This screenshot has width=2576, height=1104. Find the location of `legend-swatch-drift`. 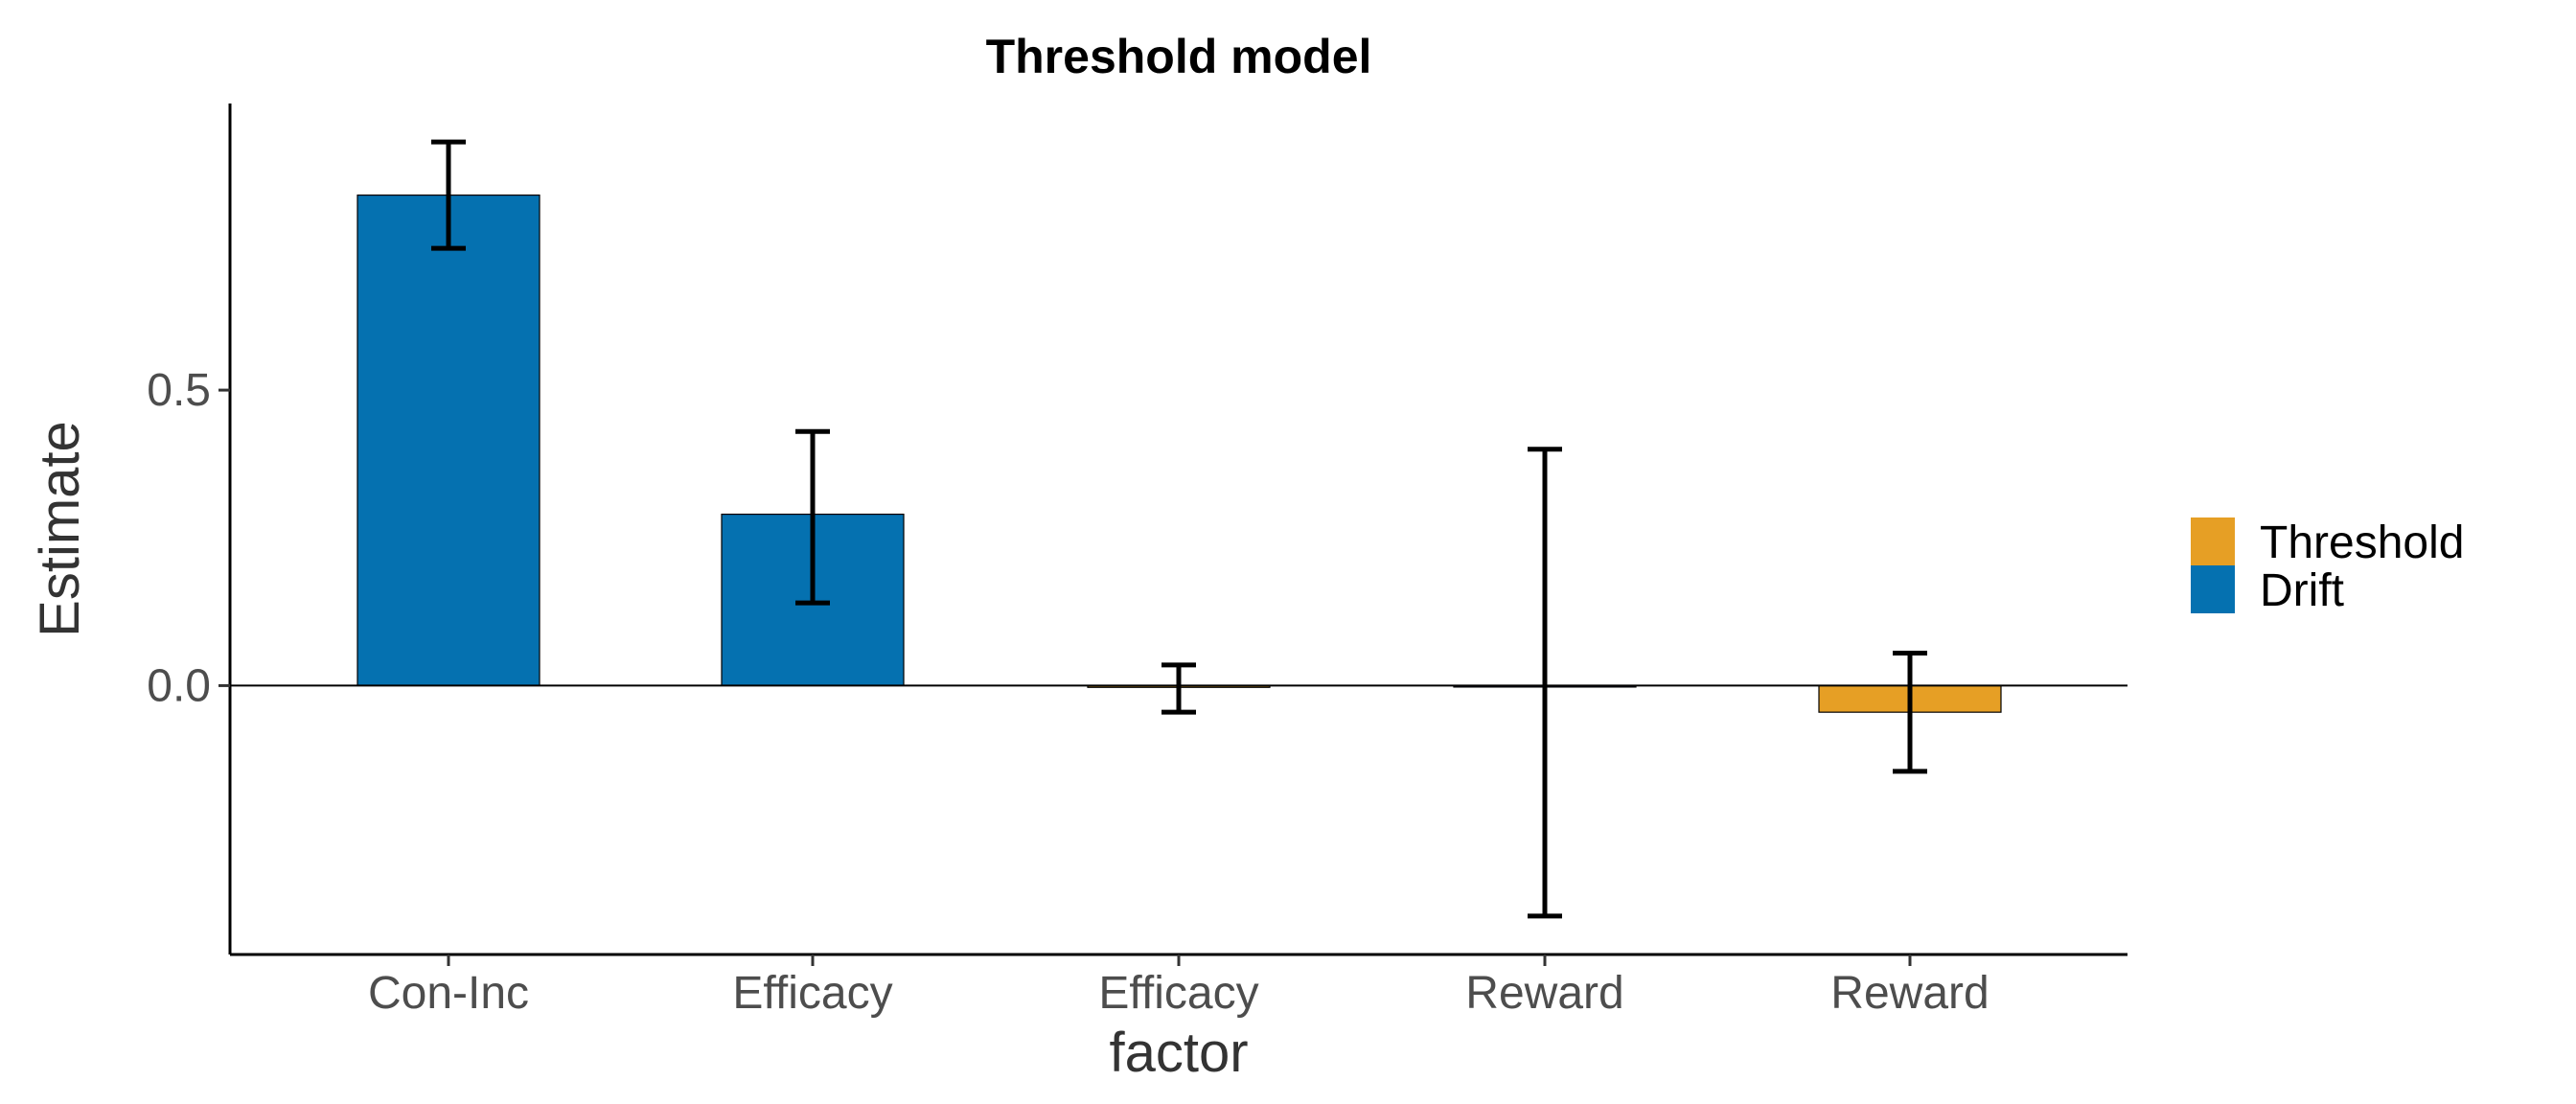

legend-swatch-drift is located at coordinates (2213, 589).